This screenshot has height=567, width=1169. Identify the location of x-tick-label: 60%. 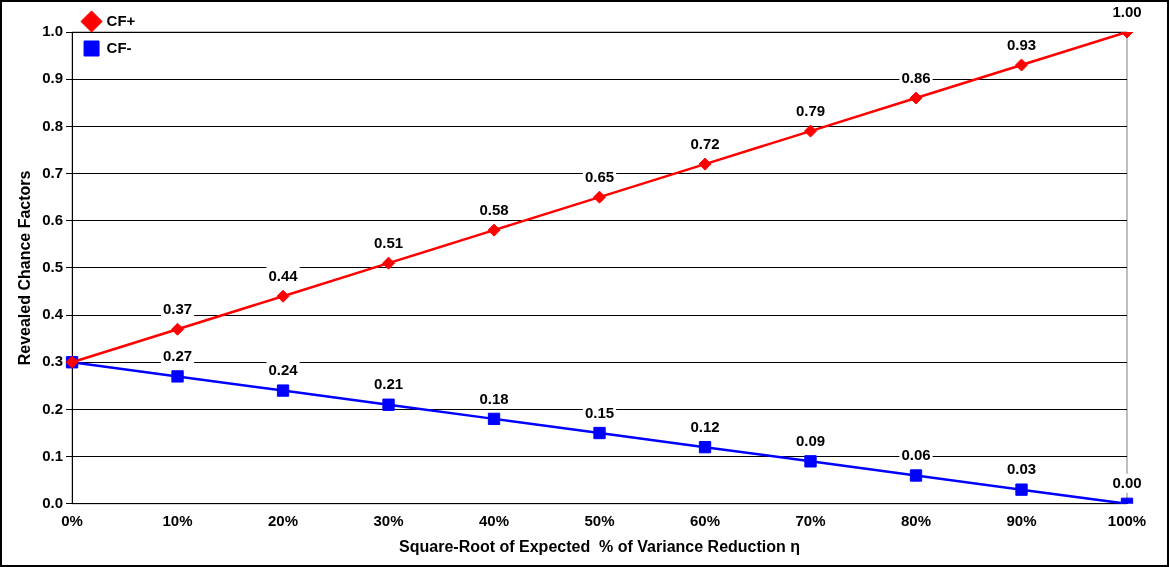
(705, 520).